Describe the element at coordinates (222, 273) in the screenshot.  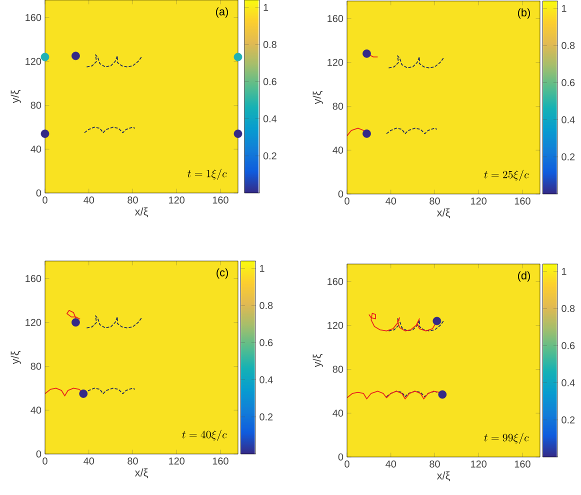
I see `annotation: (c)` at that location.